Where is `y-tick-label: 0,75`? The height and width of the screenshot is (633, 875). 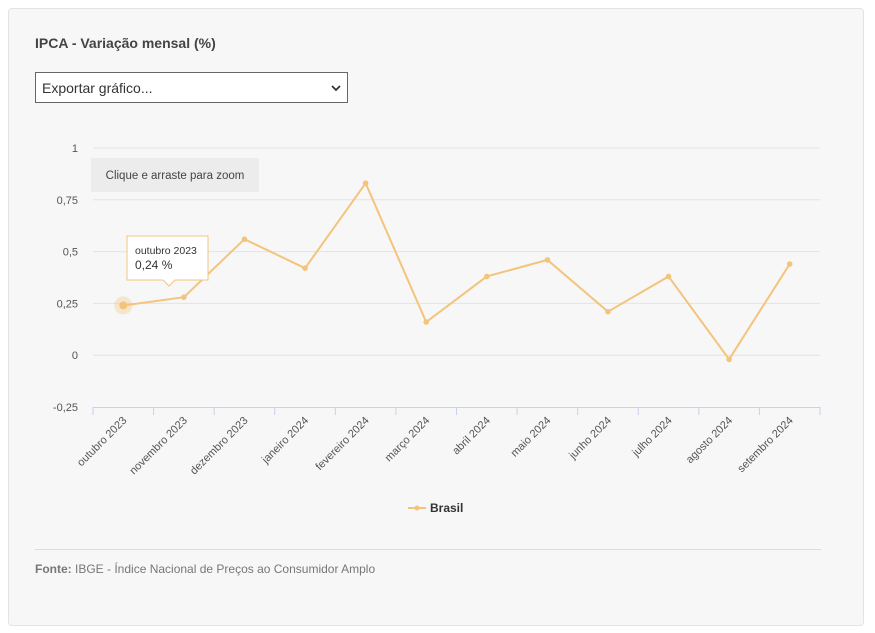 y-tick-label: 0,75 is located at coordinates (67, 201).